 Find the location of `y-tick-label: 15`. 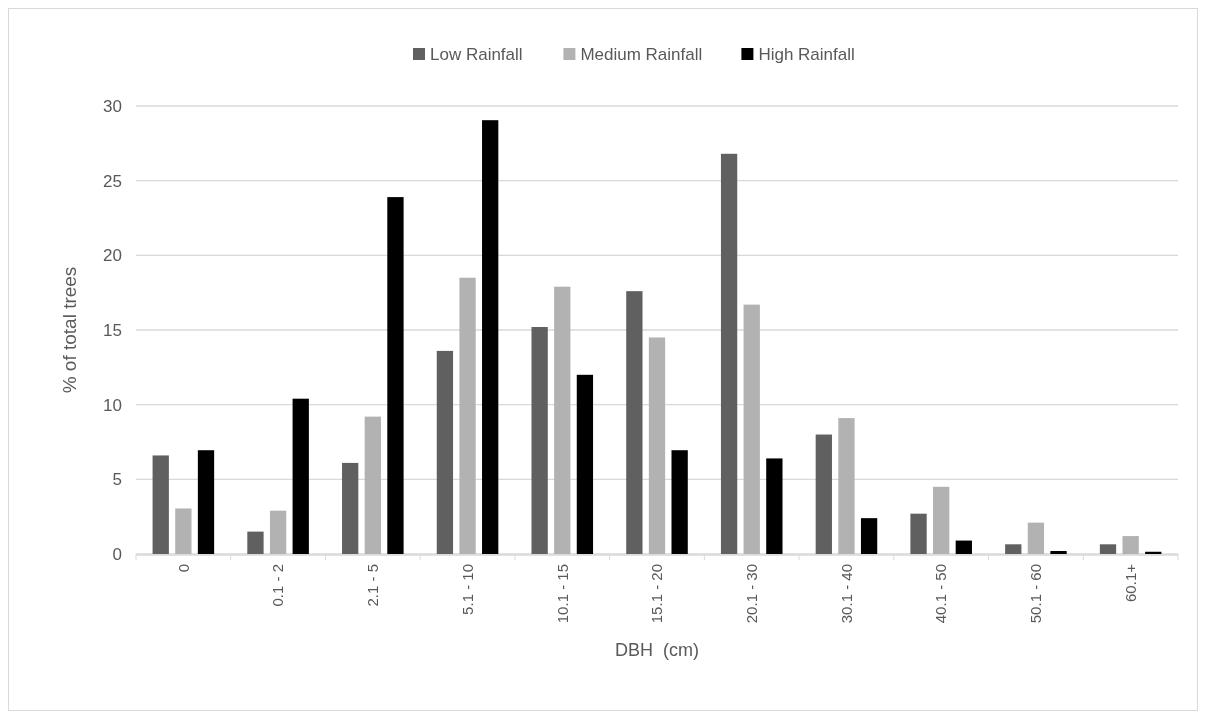

y-tick-label: 15 is located at coordinates (112, 330).